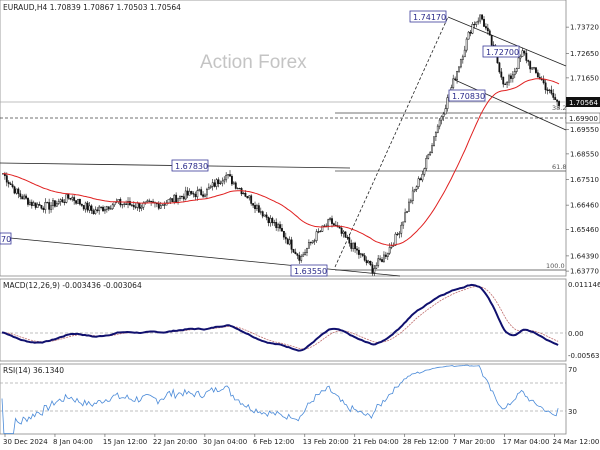  What do you see at coordinates (467, 95) in the screenshot?
I see `annotation-low-1: 1.70830` at bounding box center [467, 95].